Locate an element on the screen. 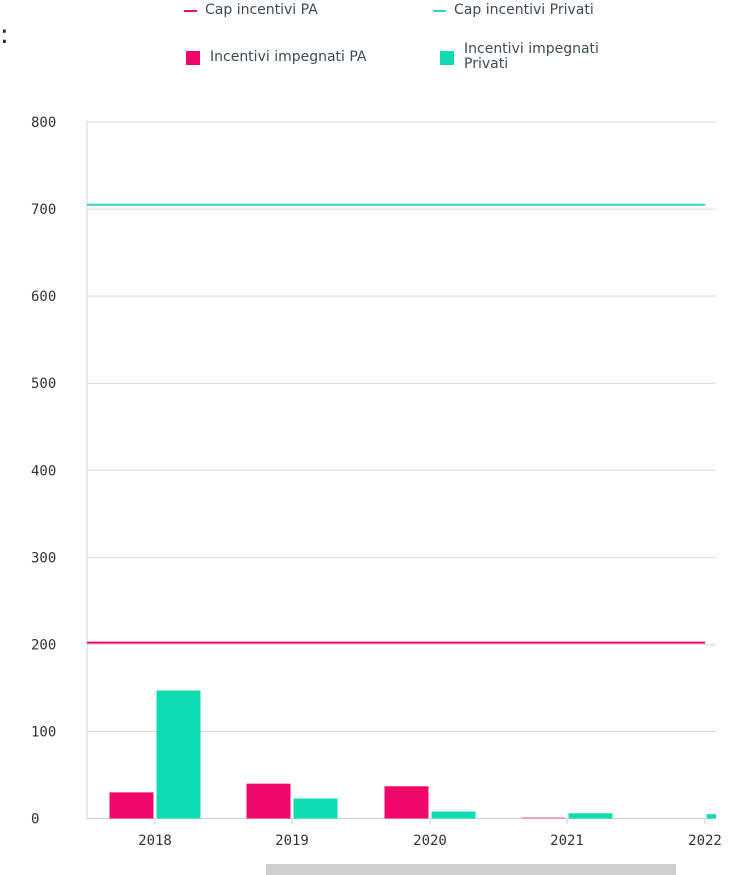 The height and width of the screenshot is (875, 743). y-tick-label: 100 is located at coordinates (43, 732).